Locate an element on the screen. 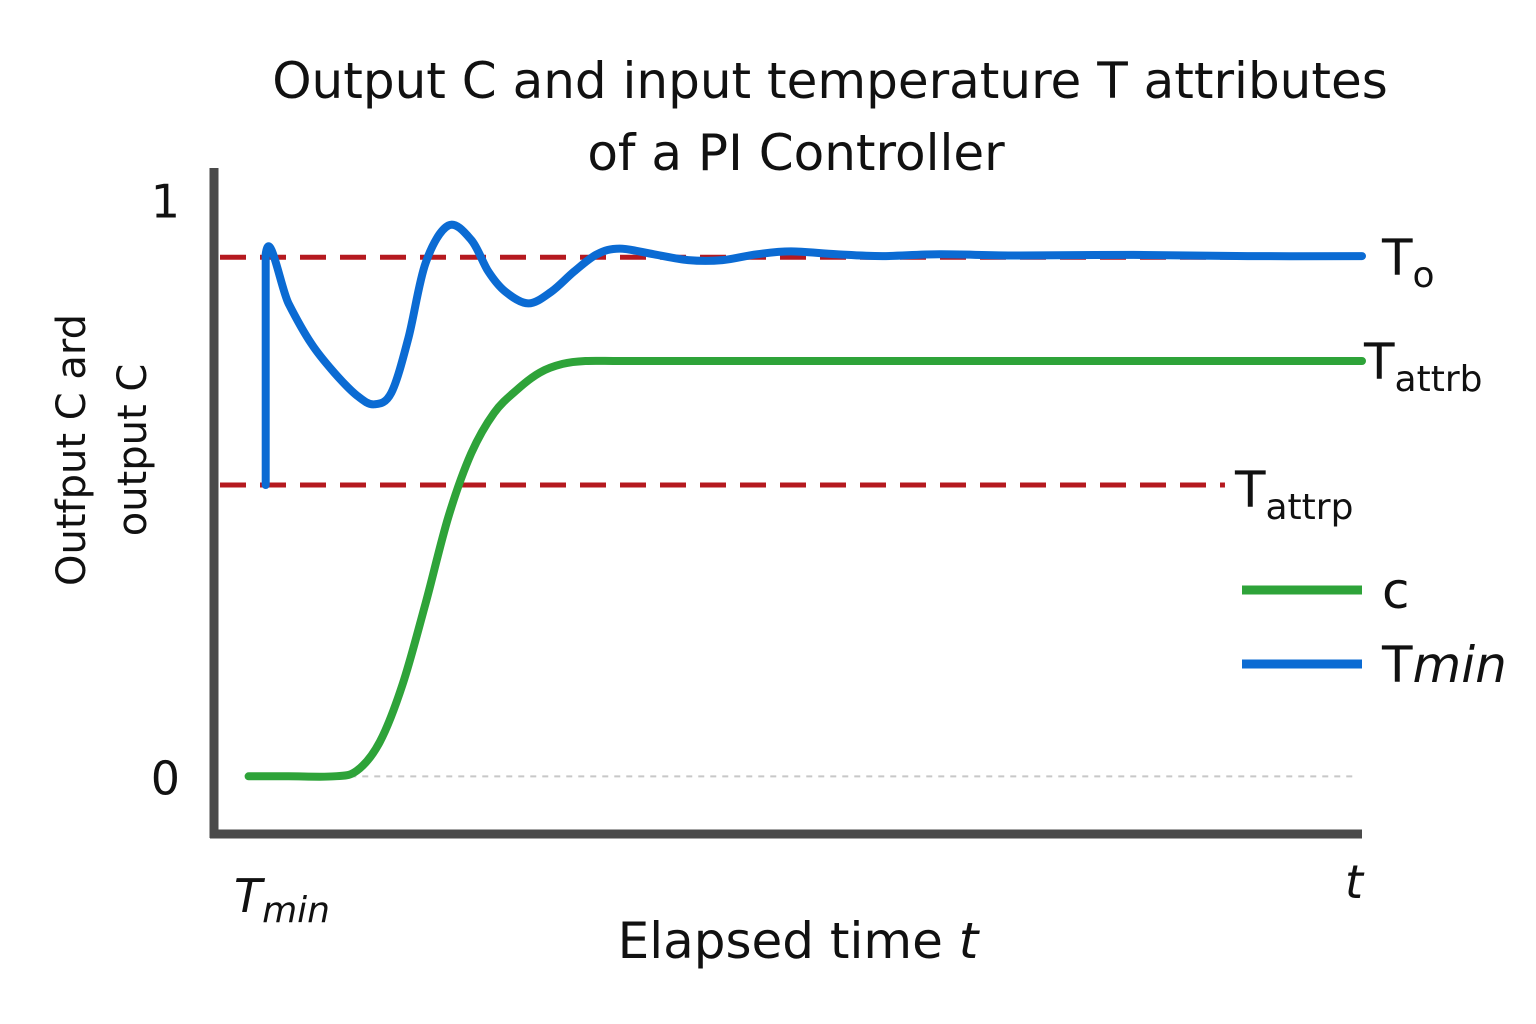  ref-label-t0-base: T is located at coordinates (1397, 258).